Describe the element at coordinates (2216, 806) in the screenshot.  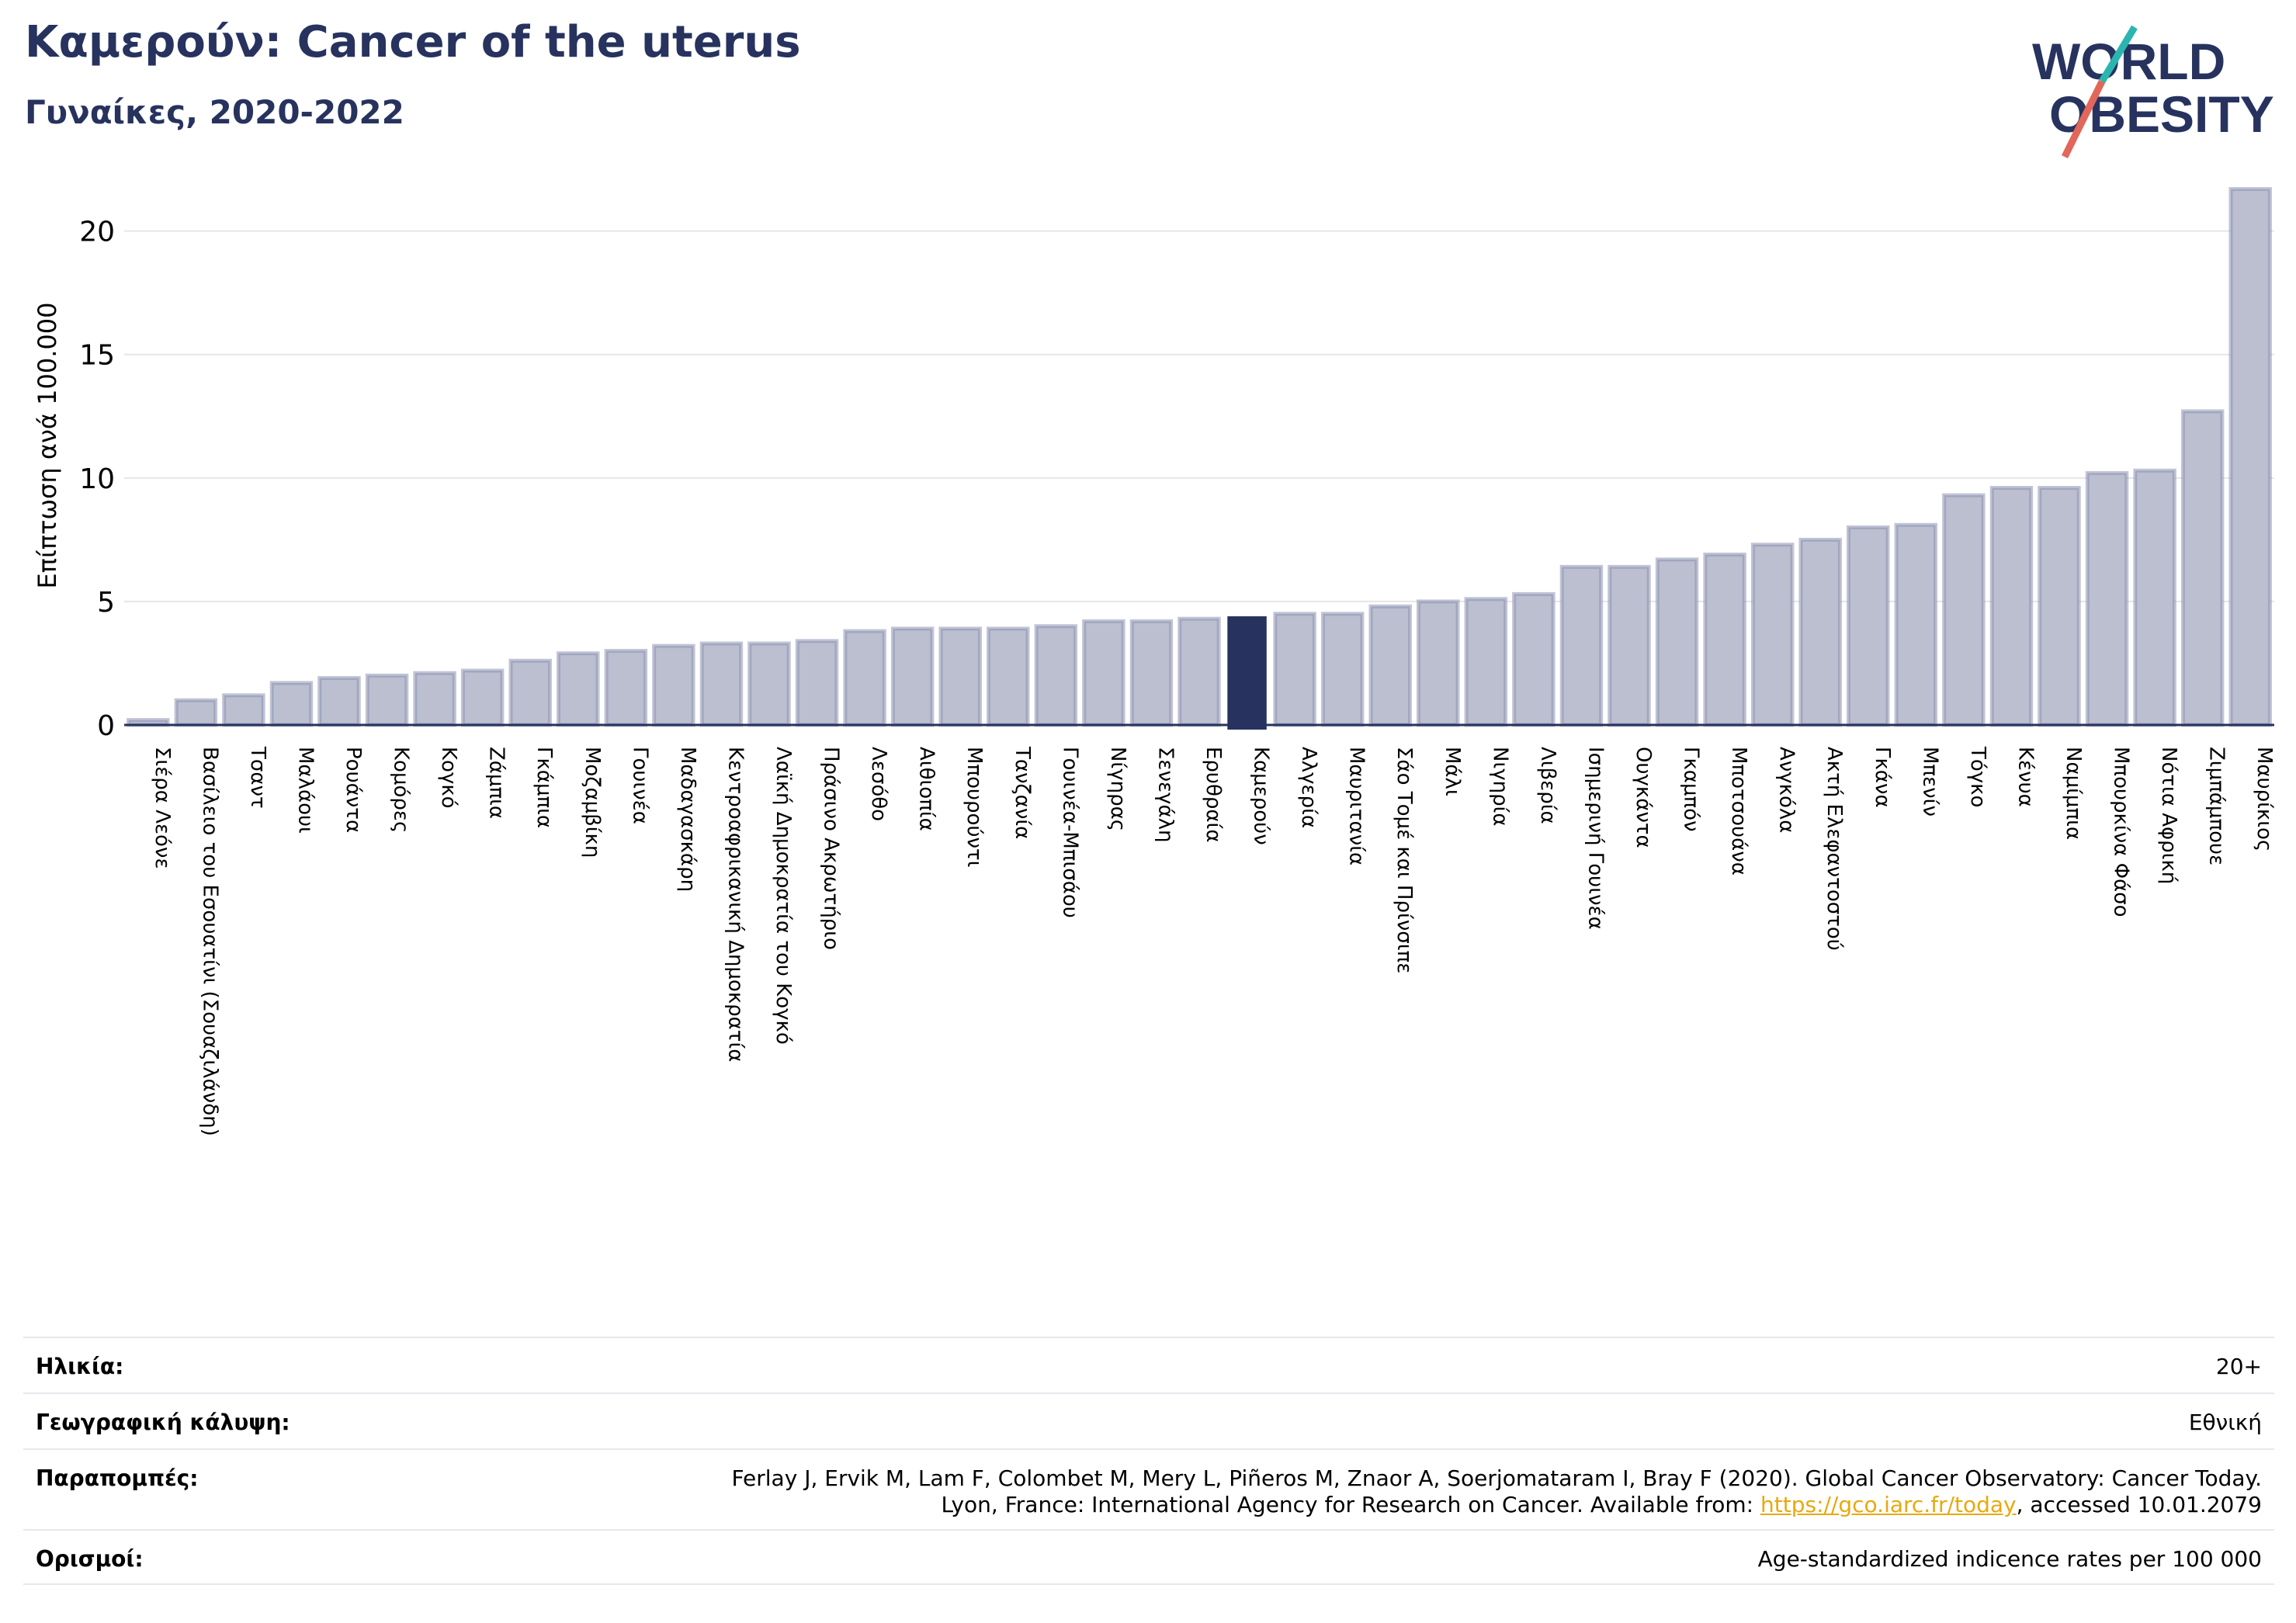
I see `x-tick-label: Ζιμπάμπουε` at that location.